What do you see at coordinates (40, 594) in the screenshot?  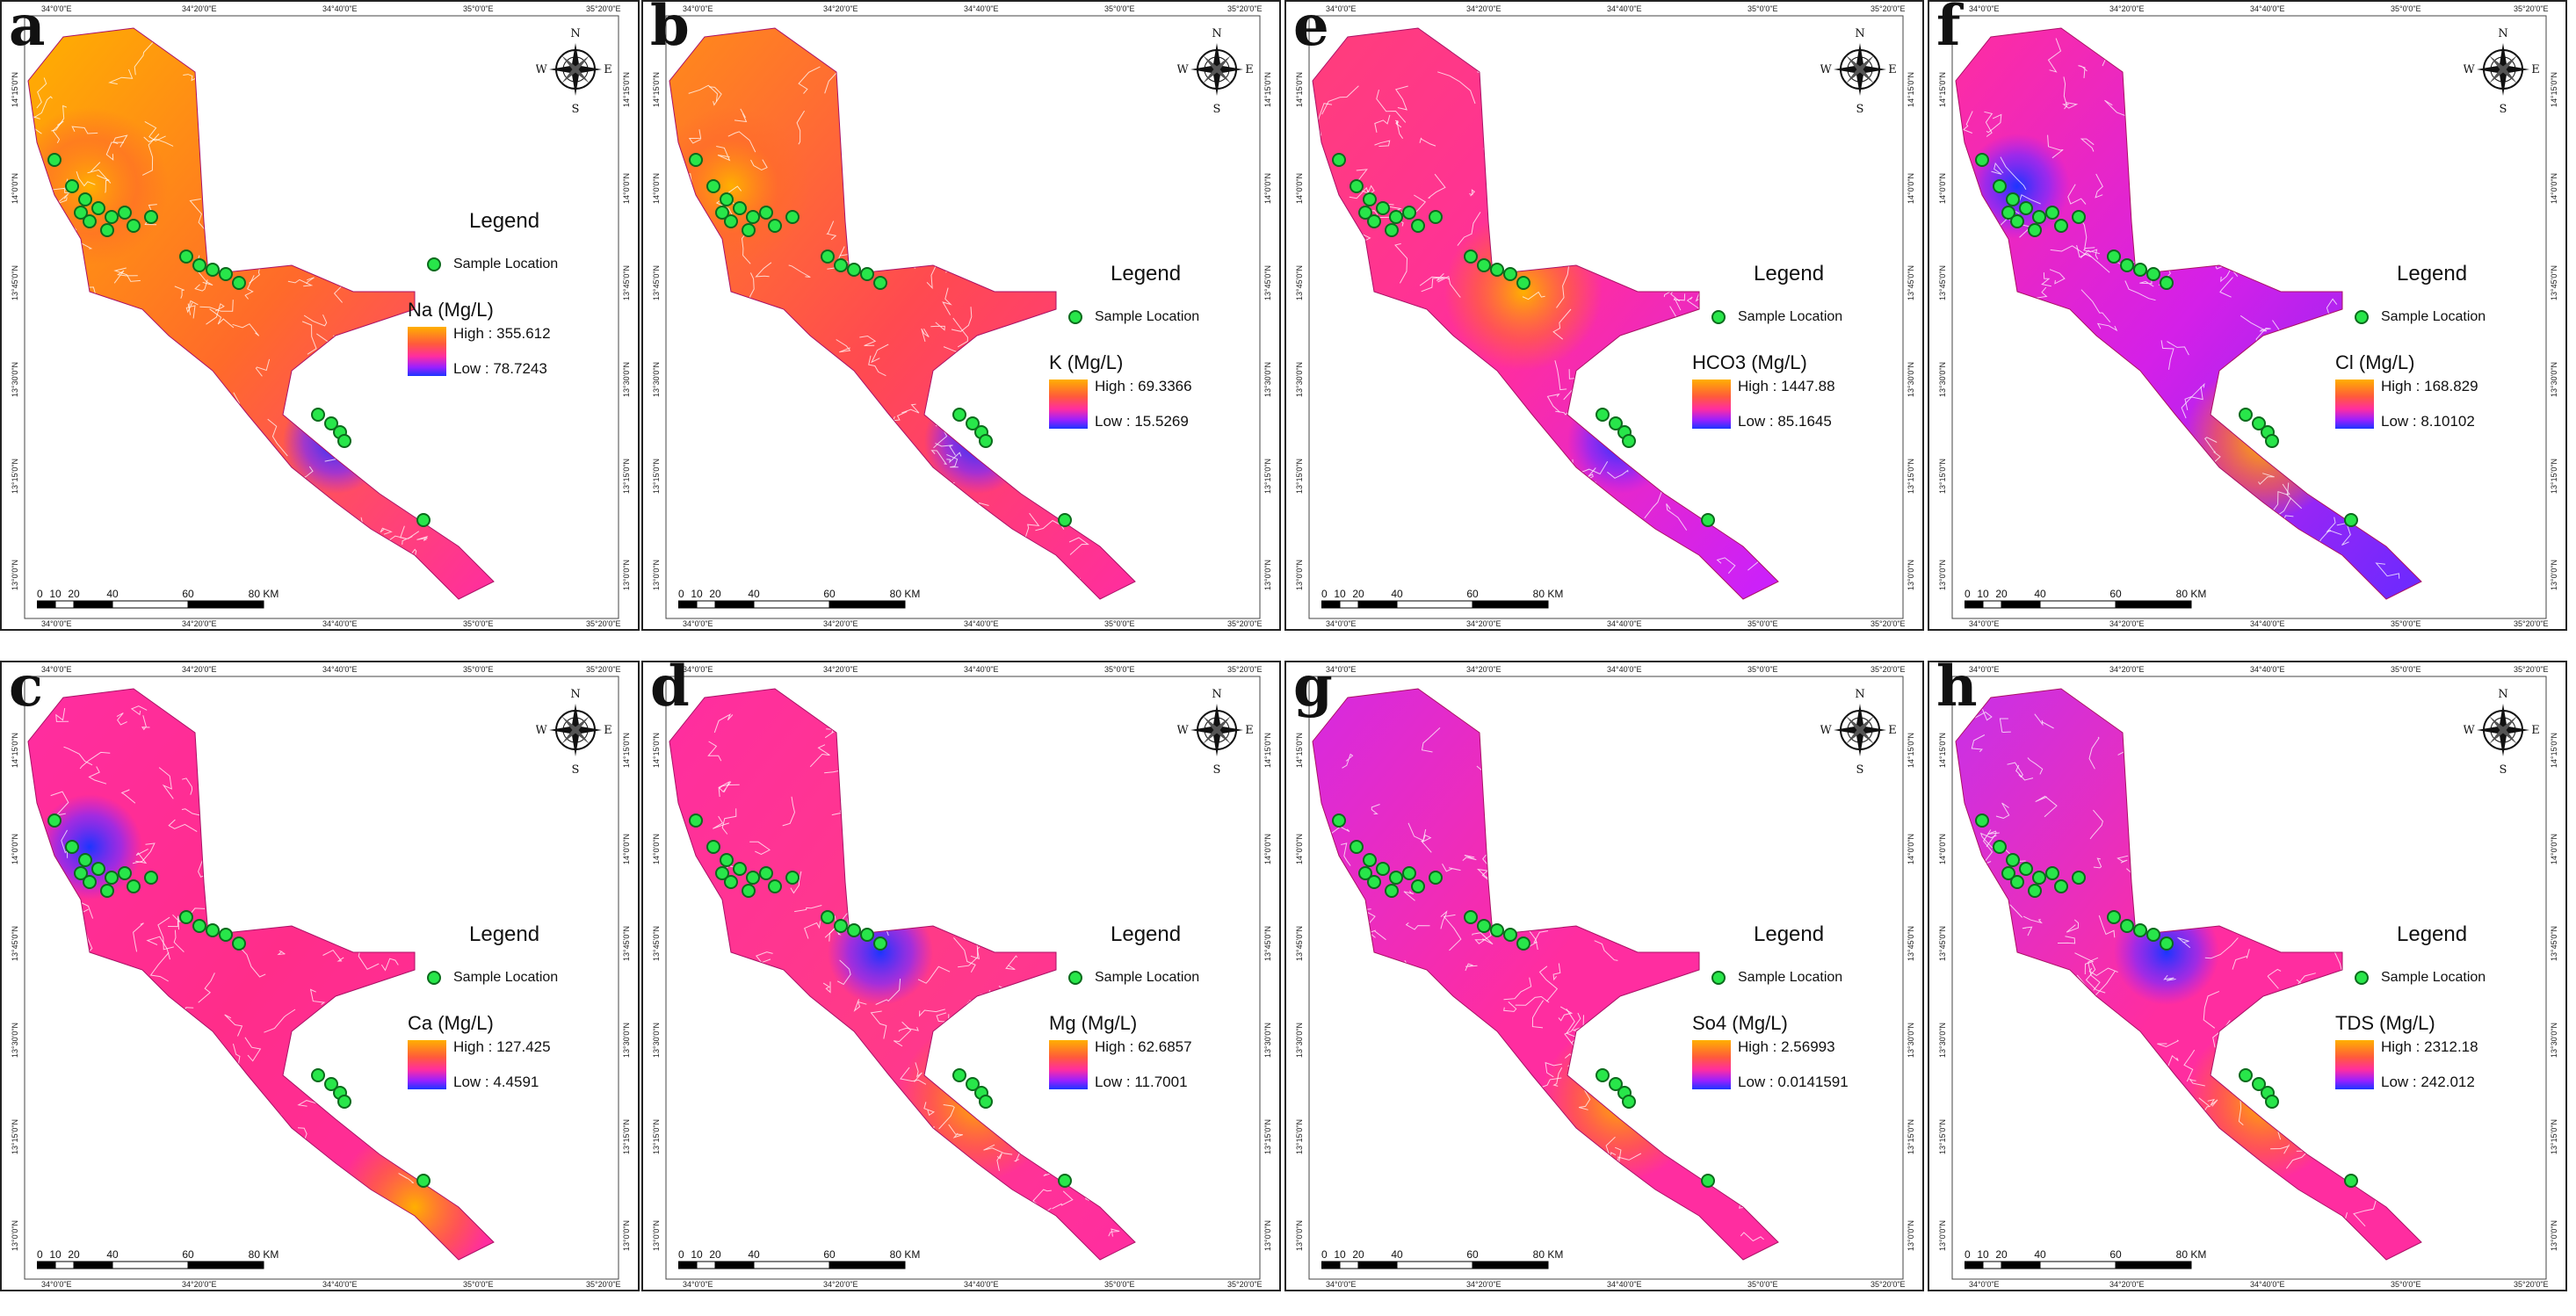 I see `scalebar-label: 0` at bounding box center [40, 594].